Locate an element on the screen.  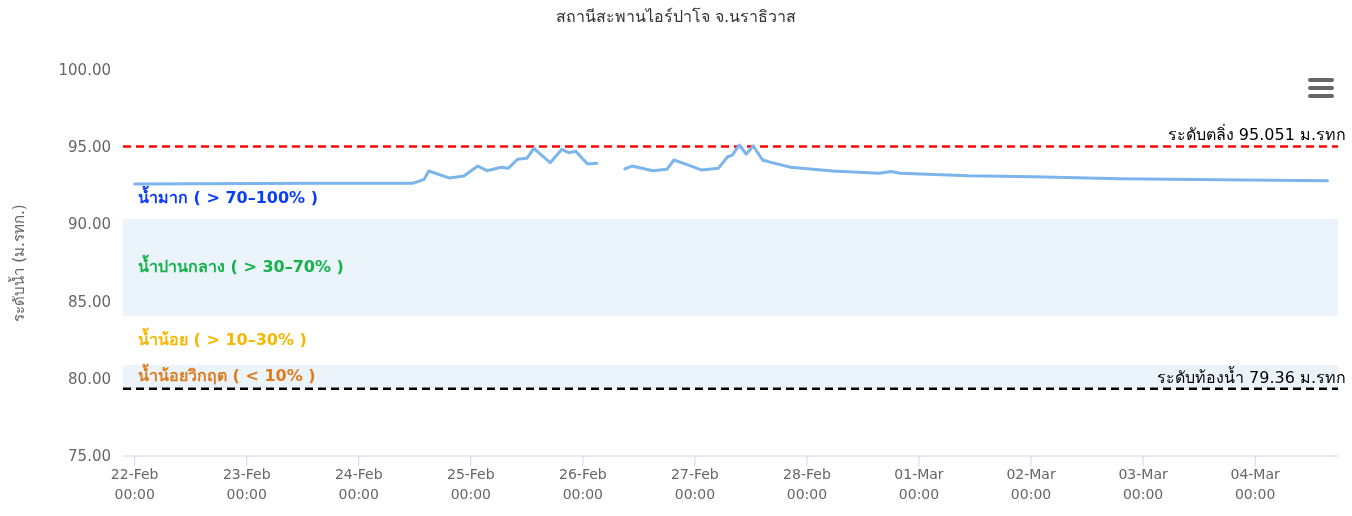
chart-title: สถานีสะพานไอร์ปาโจ จ.นราธิวาส is located at coordinates (676, 16).